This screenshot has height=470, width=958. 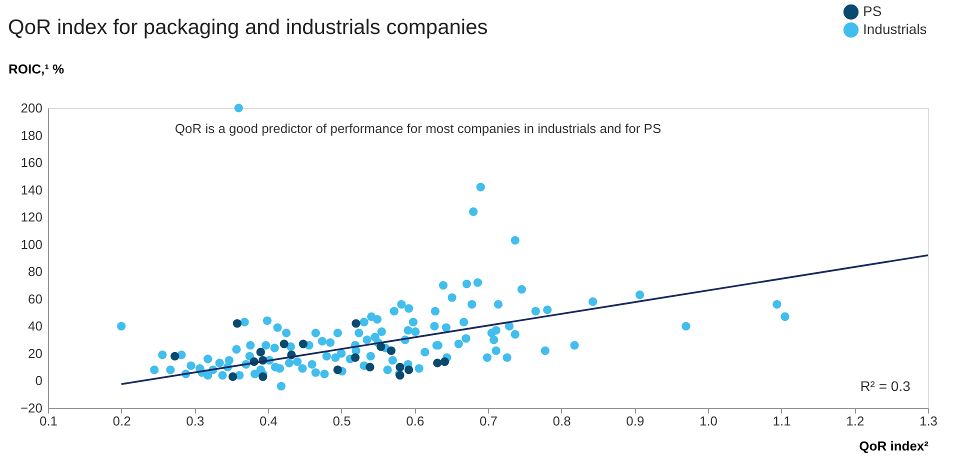 What do you see at coordinates (38, 380) in the screenshot?
I see `y-tick-label: 0` at bounding box center [38, 380].